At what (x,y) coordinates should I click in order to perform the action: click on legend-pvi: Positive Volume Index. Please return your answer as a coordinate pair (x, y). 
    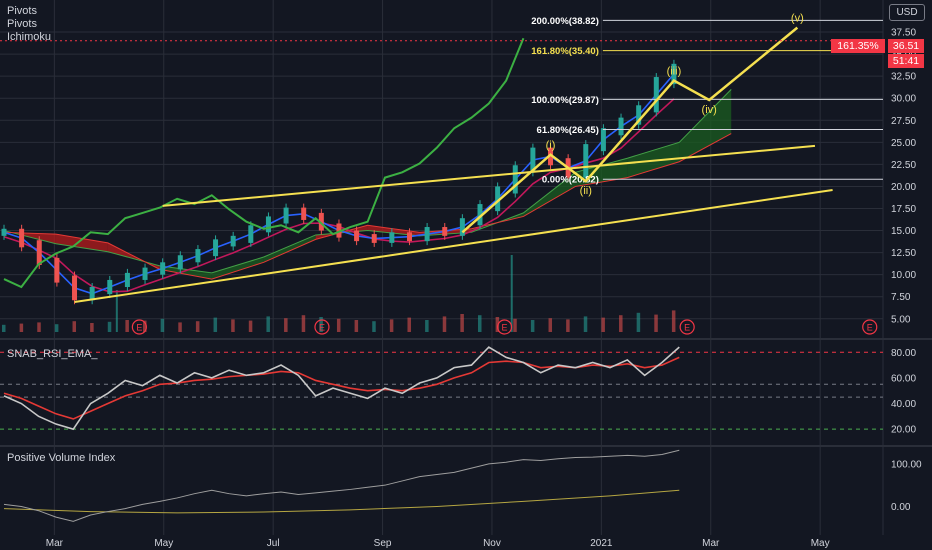
    Looking at the image, I should click on (61, 458).